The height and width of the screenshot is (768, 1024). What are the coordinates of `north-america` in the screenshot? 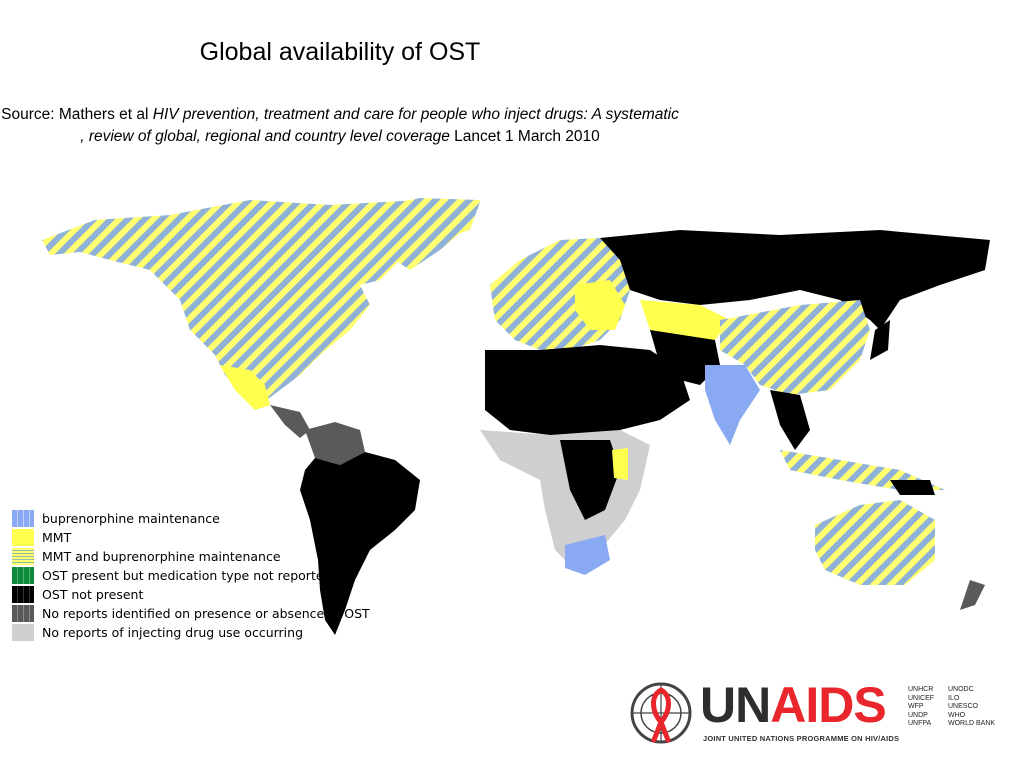 It's located at (261, 302).